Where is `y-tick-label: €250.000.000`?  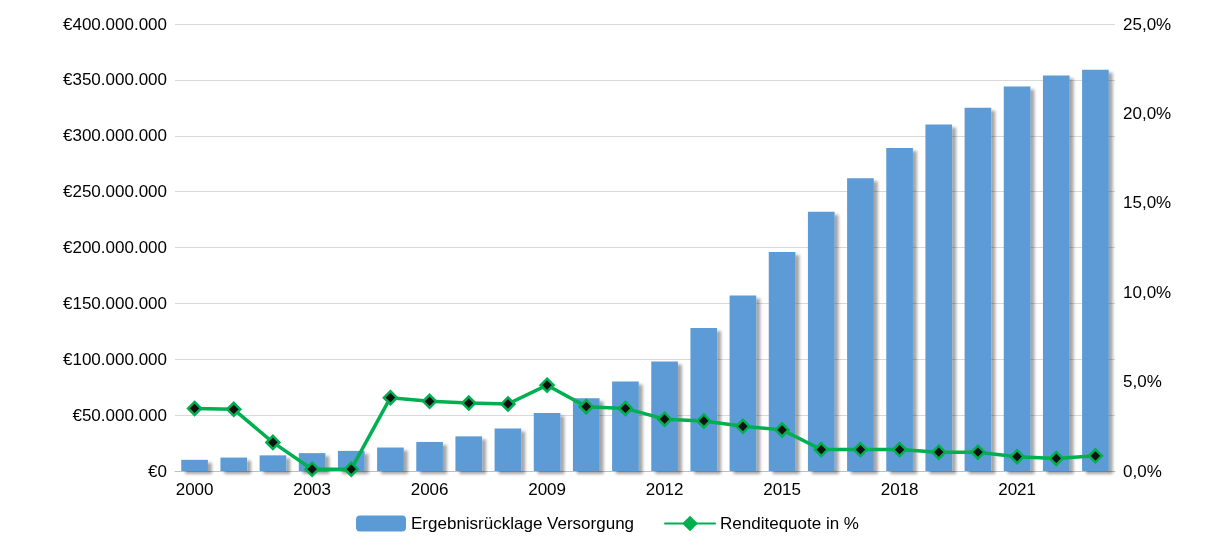
y-tick-label: €250.000.000 is located at coordinates (115, 192).